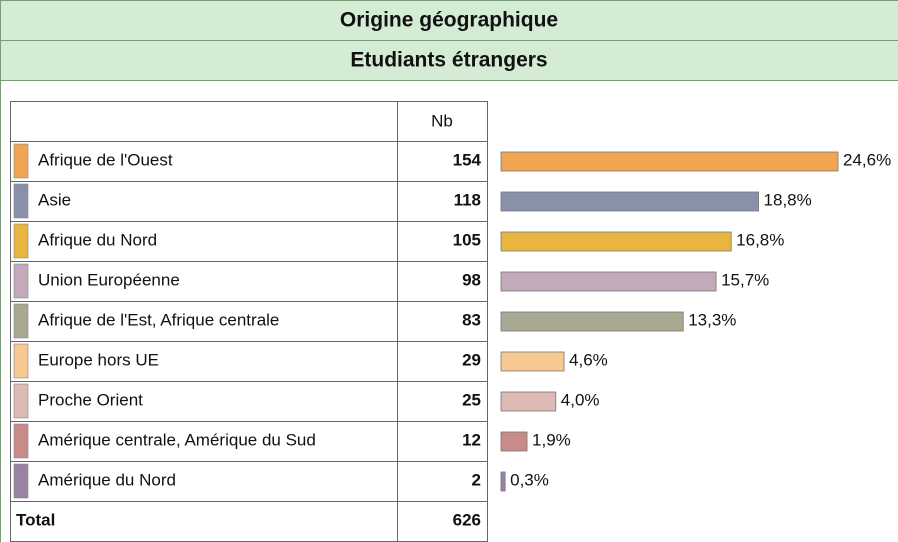  Describe the element at coordinates (158, 319) in the screenshot. I see `category-label: Afrique de l'Est, Afrique centrale` at that location.